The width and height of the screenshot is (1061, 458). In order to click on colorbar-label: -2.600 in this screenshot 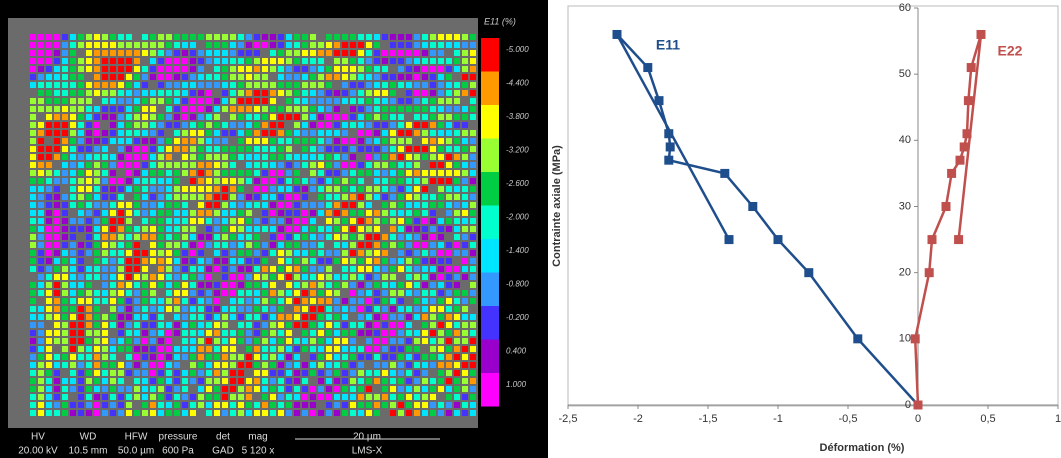, I will do `click(517, 183)`.